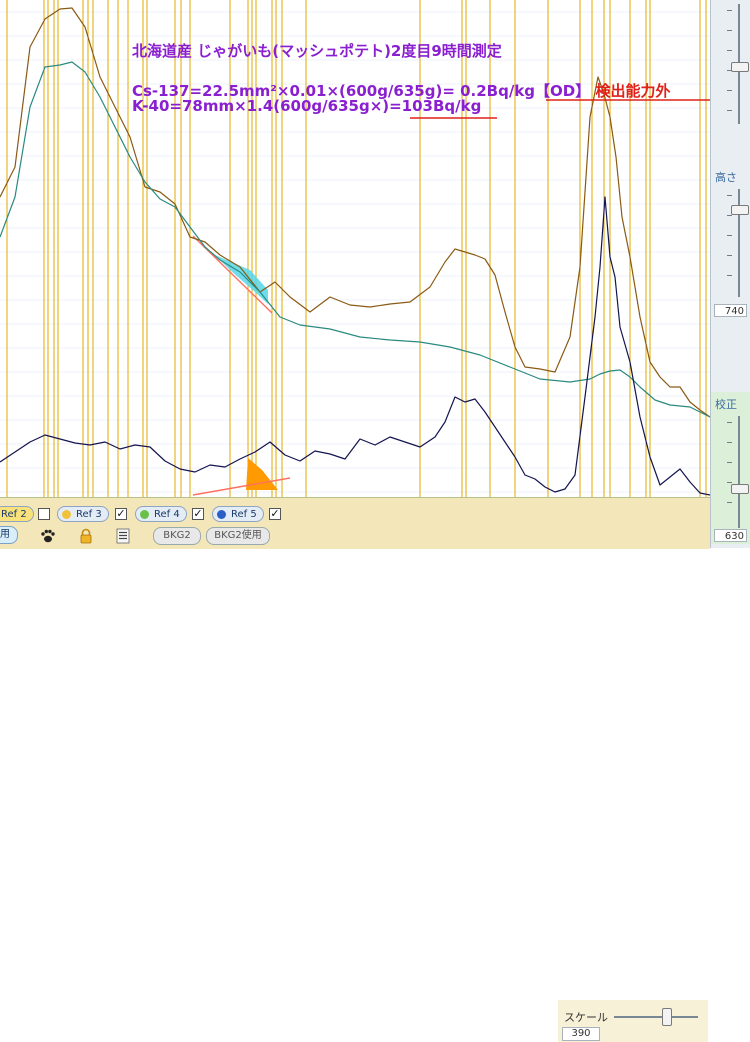  What do you see at coordinates (241, 365) in the screenshot?
I see `peak-fills` at bounding box center [241, 365].